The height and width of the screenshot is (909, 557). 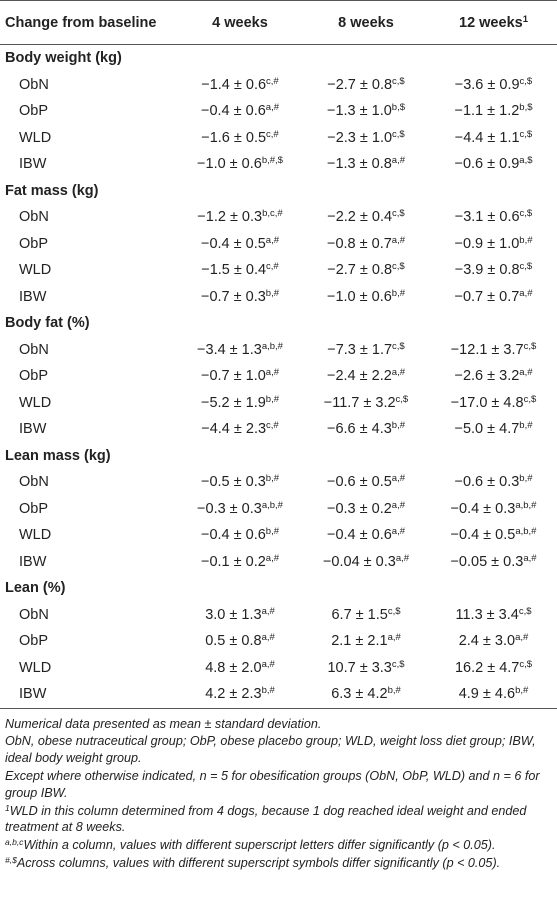 What do you see at coordinates (14, 842) in the screenshot?
I see `footnote-letters-mark: a,b,c` at bounding box center [14, 842].